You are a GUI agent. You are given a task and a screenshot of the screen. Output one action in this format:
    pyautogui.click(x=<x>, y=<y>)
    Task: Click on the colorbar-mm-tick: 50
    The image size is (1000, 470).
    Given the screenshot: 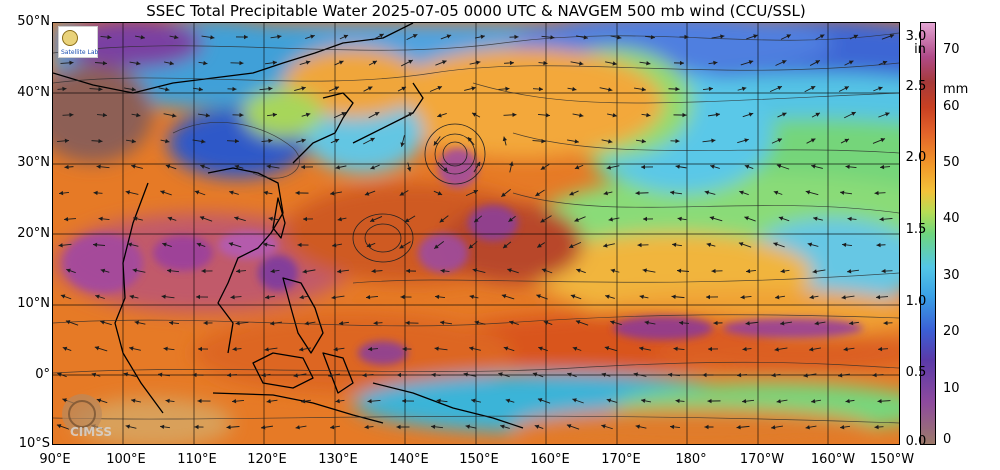 What is the action you would take?
    pyautogui.click(x=951, y=162)
    